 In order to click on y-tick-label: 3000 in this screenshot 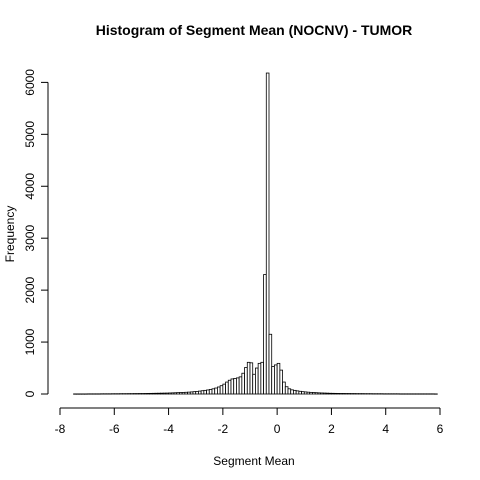, I will do `click(30, 238)`.